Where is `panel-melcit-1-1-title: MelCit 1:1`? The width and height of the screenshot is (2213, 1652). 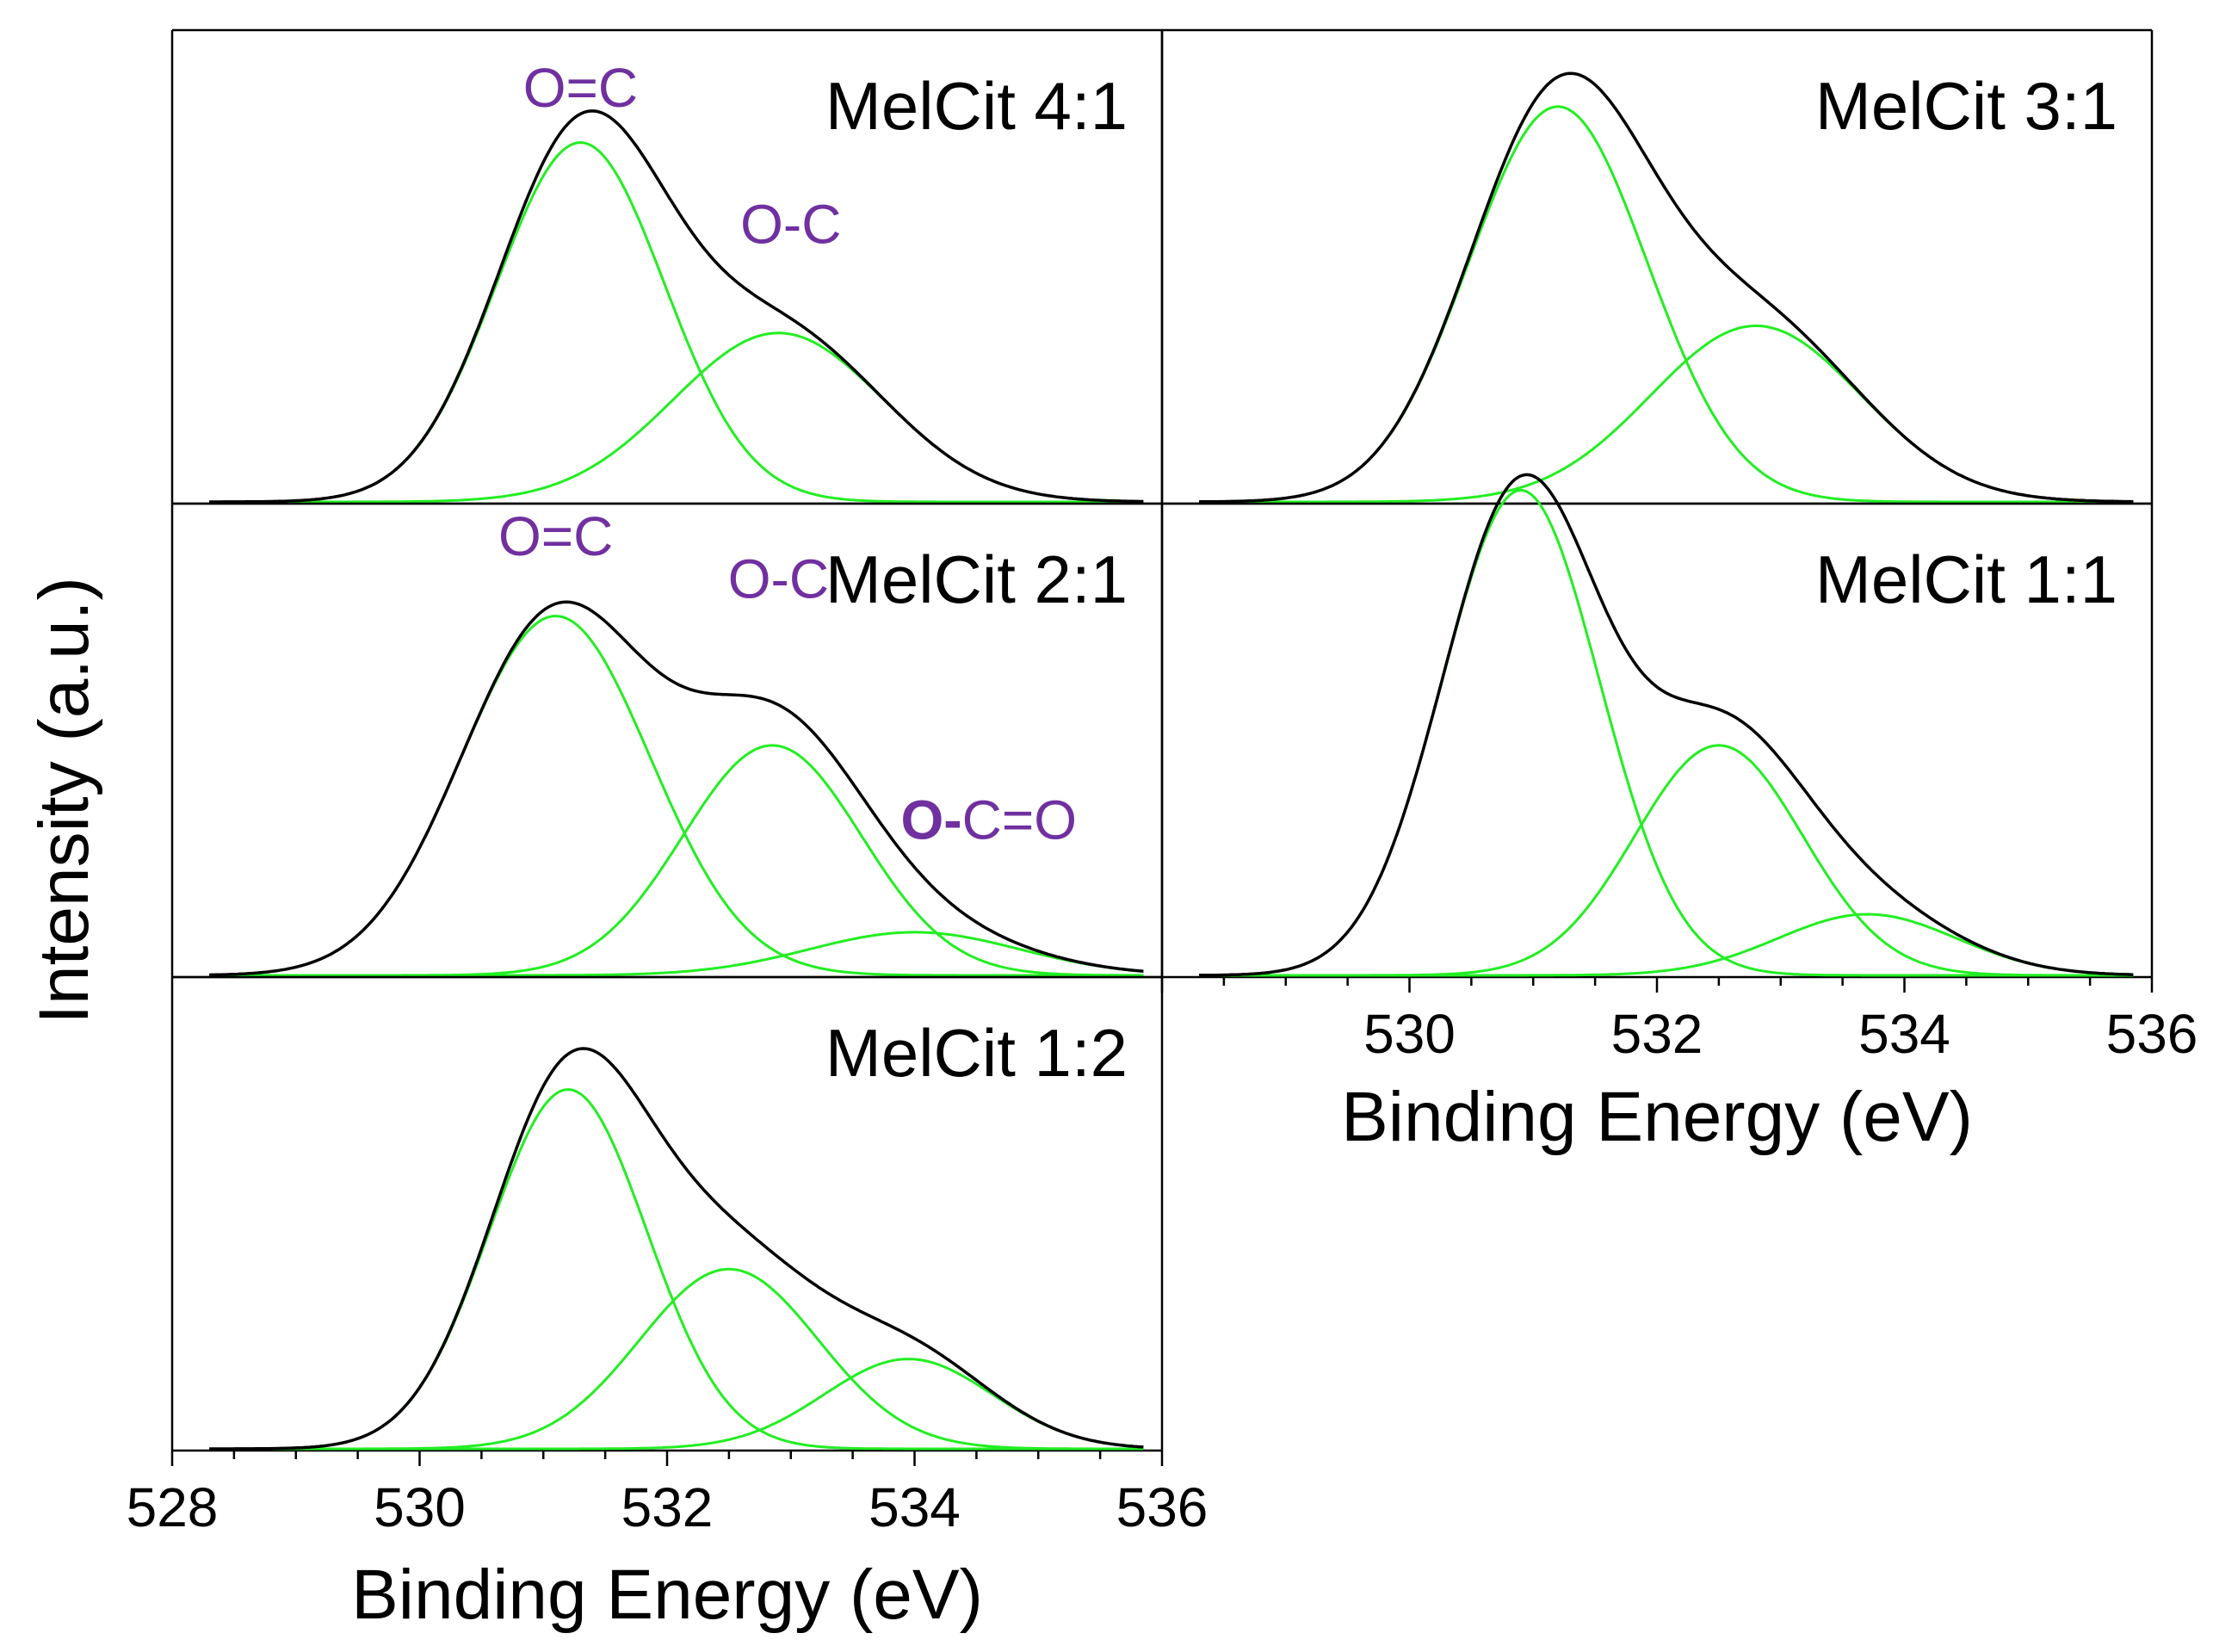 panel-melcit-1-1-title: MelCit 1:1 is located at coordinates (1966, 579).